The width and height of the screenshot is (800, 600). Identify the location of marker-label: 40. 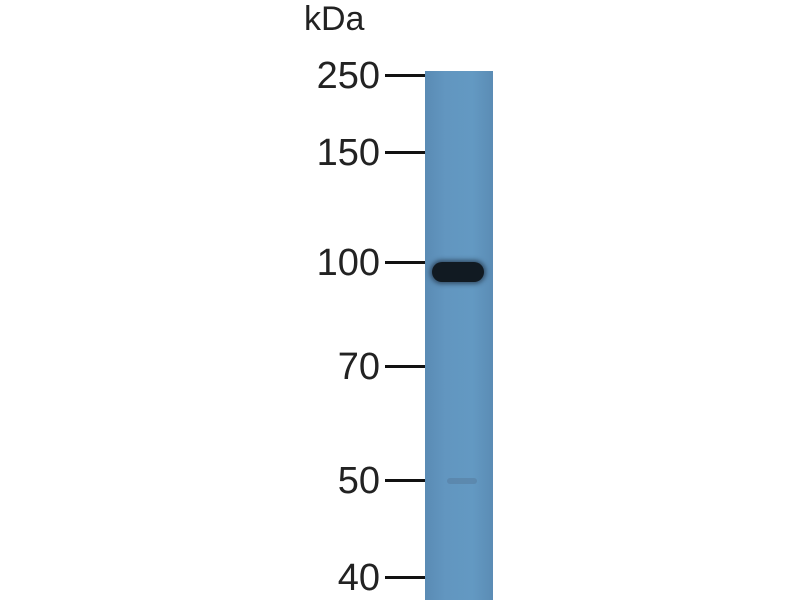
(358, 578).